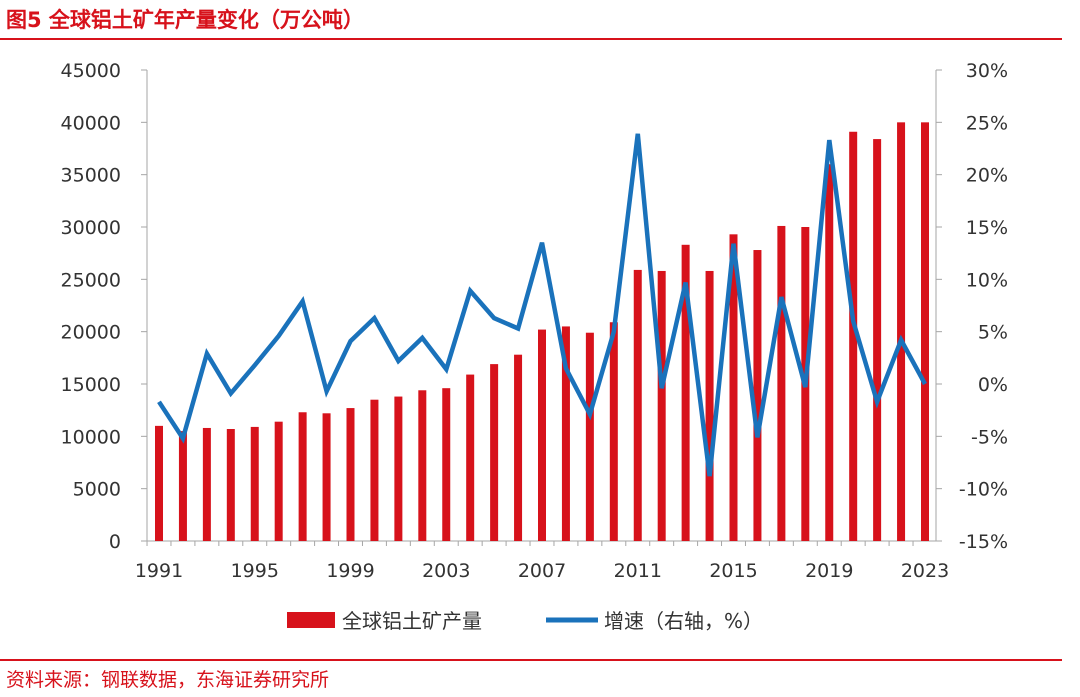 The image size is (1080, 697). What do you see at coordinates (531, 660) in the screenshot?
I see `footer-divider` at bounding box center [531, 660].